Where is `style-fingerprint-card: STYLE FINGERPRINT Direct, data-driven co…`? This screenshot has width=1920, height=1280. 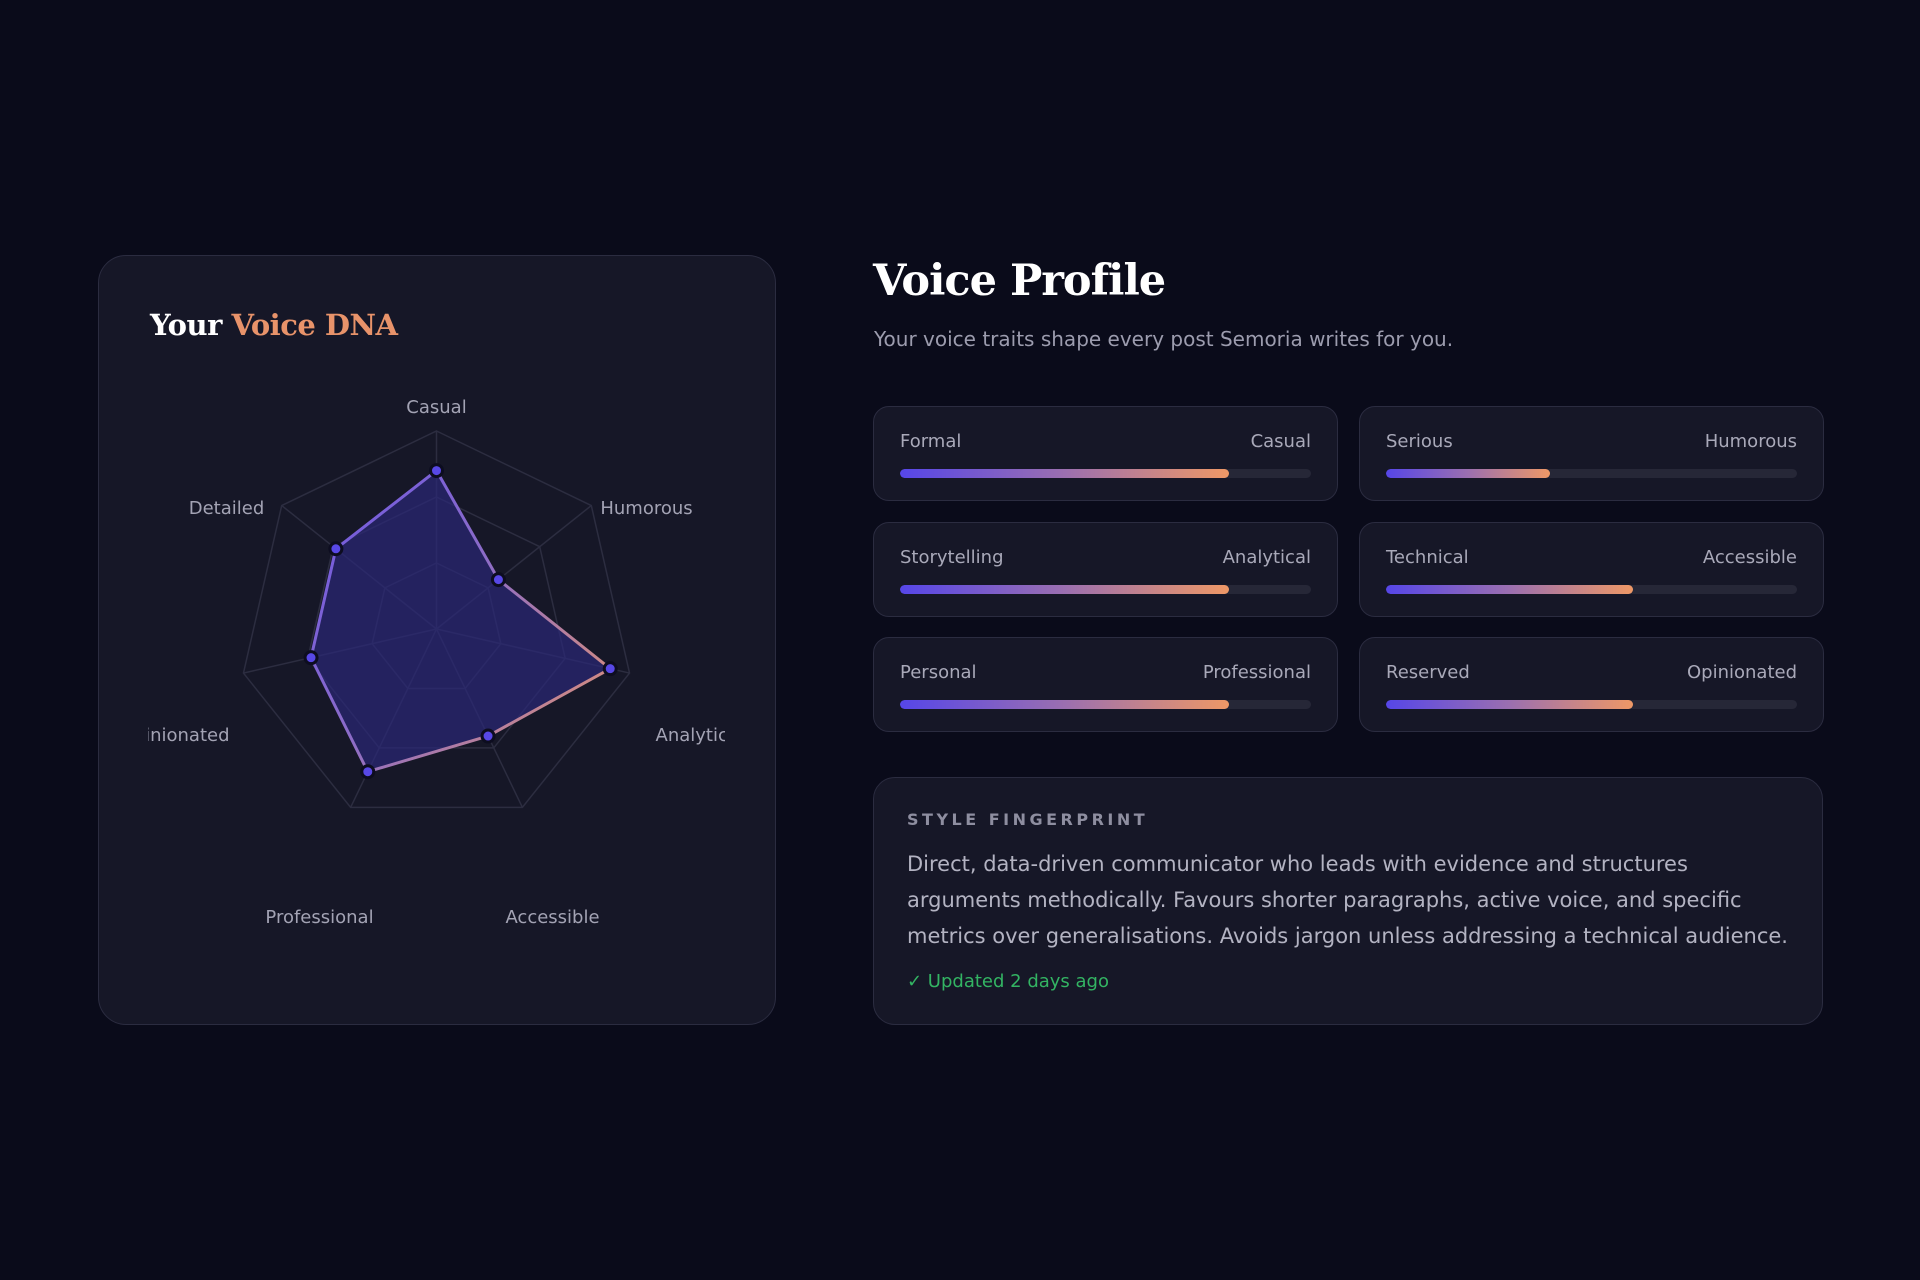
style-fingerprint-card: STYLE FINGERPRINT Direct, data-driven co… is located at coordinates (1348, 901).